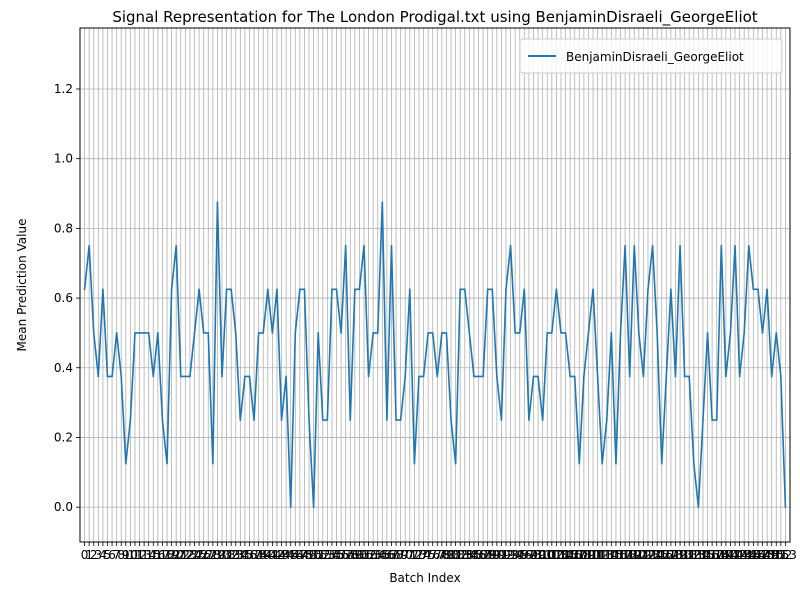 The width and height of the screenshot is (800, 600). I want to click on x-tick-label: 114, so click(606, 555).